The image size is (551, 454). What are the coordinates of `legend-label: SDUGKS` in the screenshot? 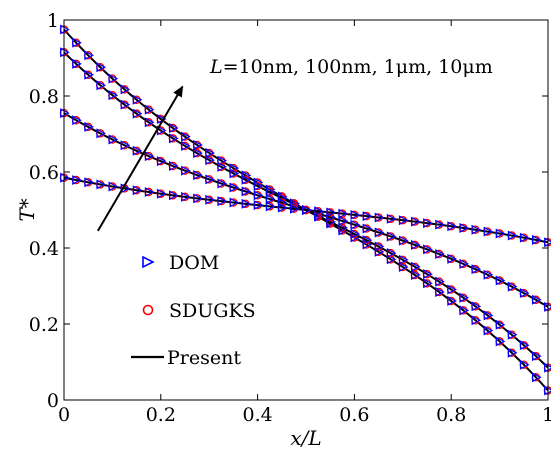 It's located at (212, 311).